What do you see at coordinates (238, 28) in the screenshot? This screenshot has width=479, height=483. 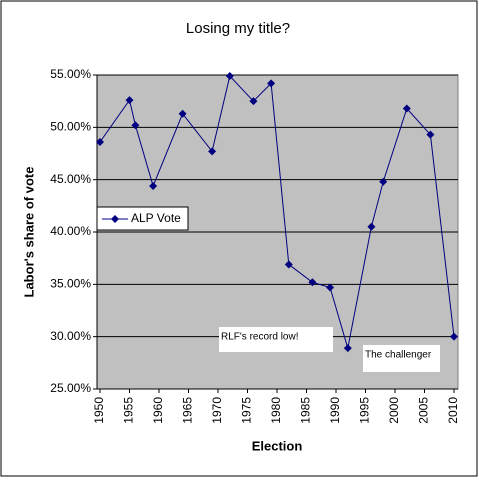 I see `chart-title: Losing my title?` at bounding box center [238, 28].